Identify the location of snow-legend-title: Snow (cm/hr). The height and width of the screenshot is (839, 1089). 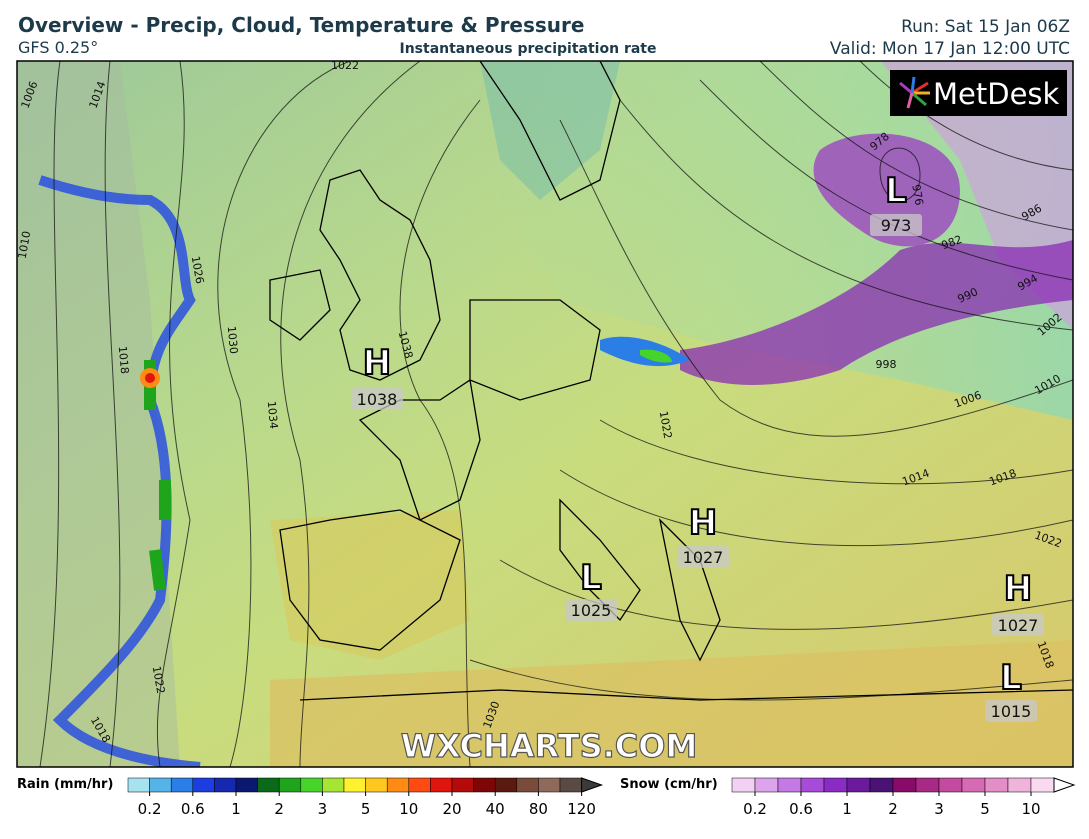
(669, 784).